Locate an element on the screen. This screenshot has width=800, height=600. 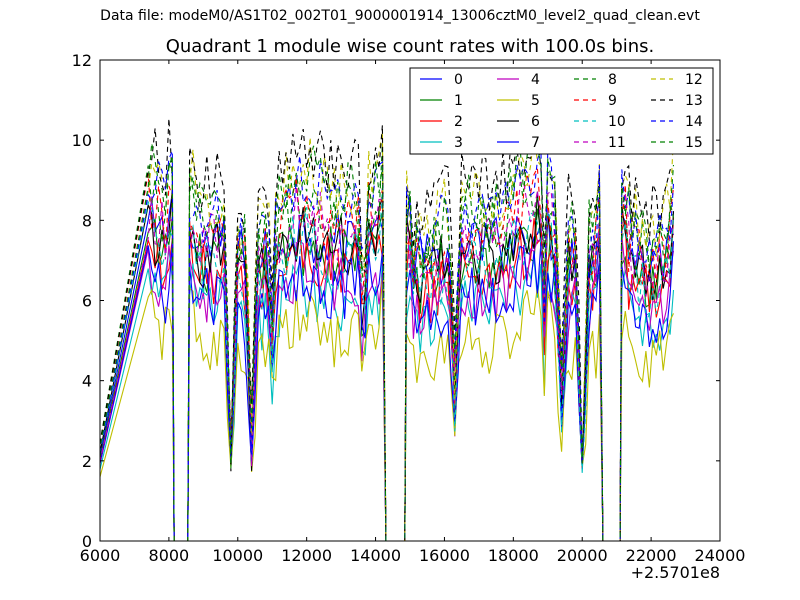
y-tick-label: 4 is located at coordinates (87, 381).